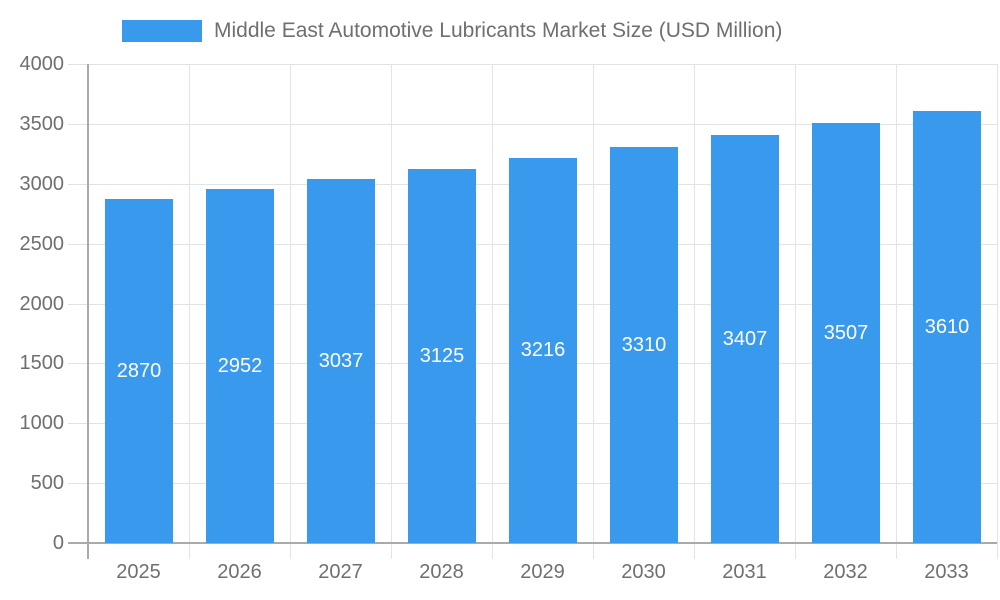 Image resolution: width=1000 pixels, height=600 pixels. I want to click on bar-value-label: 3610, so click(947, 327).